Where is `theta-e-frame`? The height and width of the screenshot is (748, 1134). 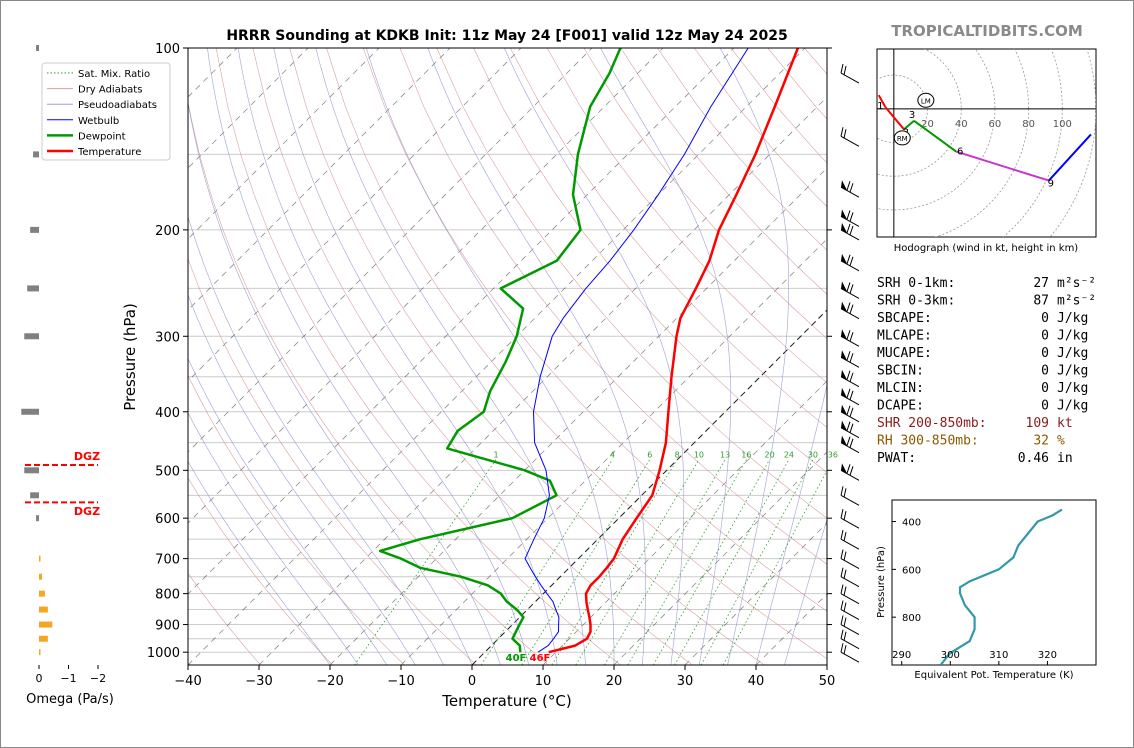 theta-e-frame is located at coordinates (994, 582).